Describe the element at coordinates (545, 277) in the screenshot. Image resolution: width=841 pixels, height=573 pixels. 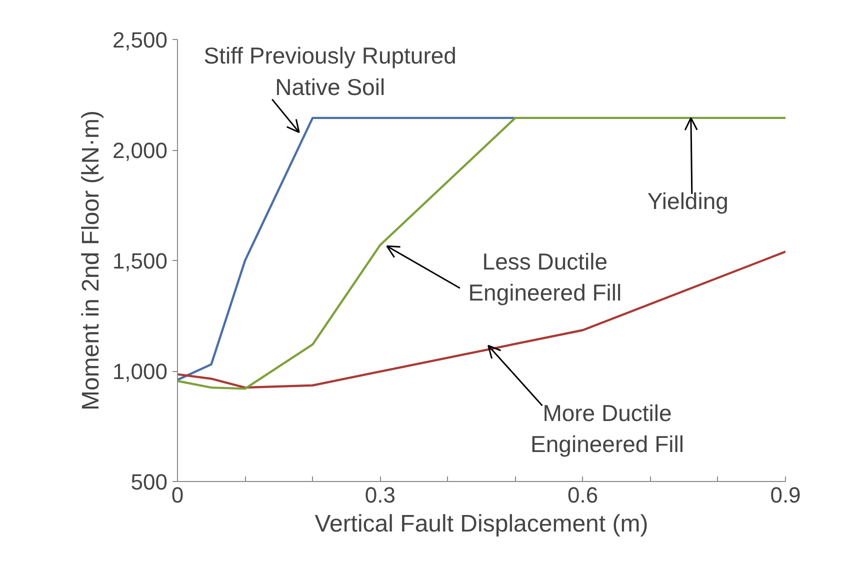
I see `annotation: Less Ductile Engineered Fill` at that location.